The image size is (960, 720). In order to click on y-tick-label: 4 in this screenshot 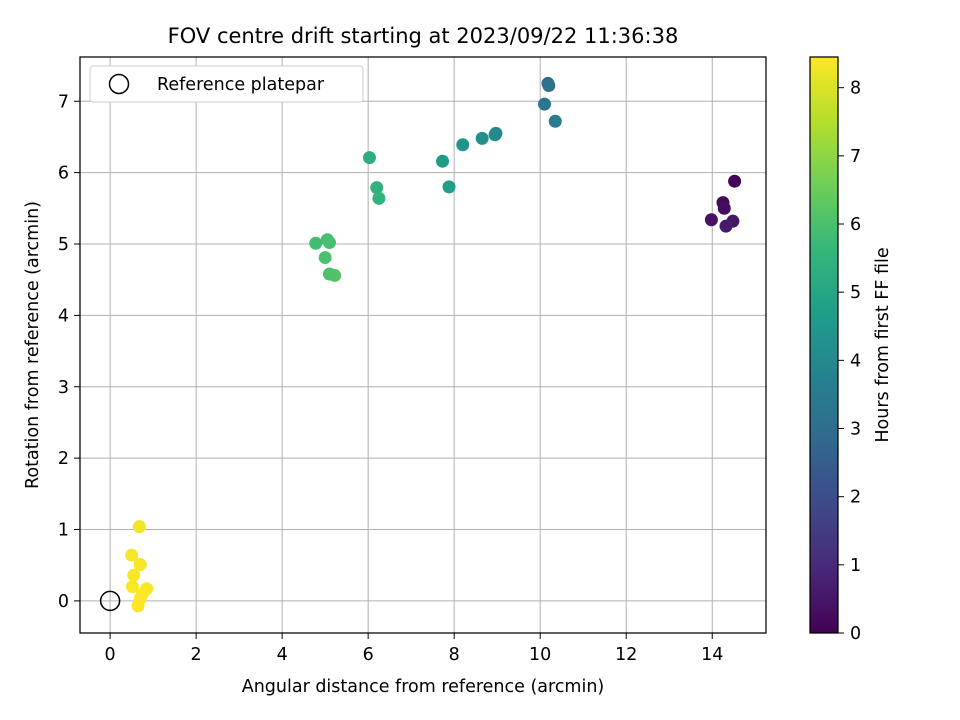, I will do `click(63, 316)`.